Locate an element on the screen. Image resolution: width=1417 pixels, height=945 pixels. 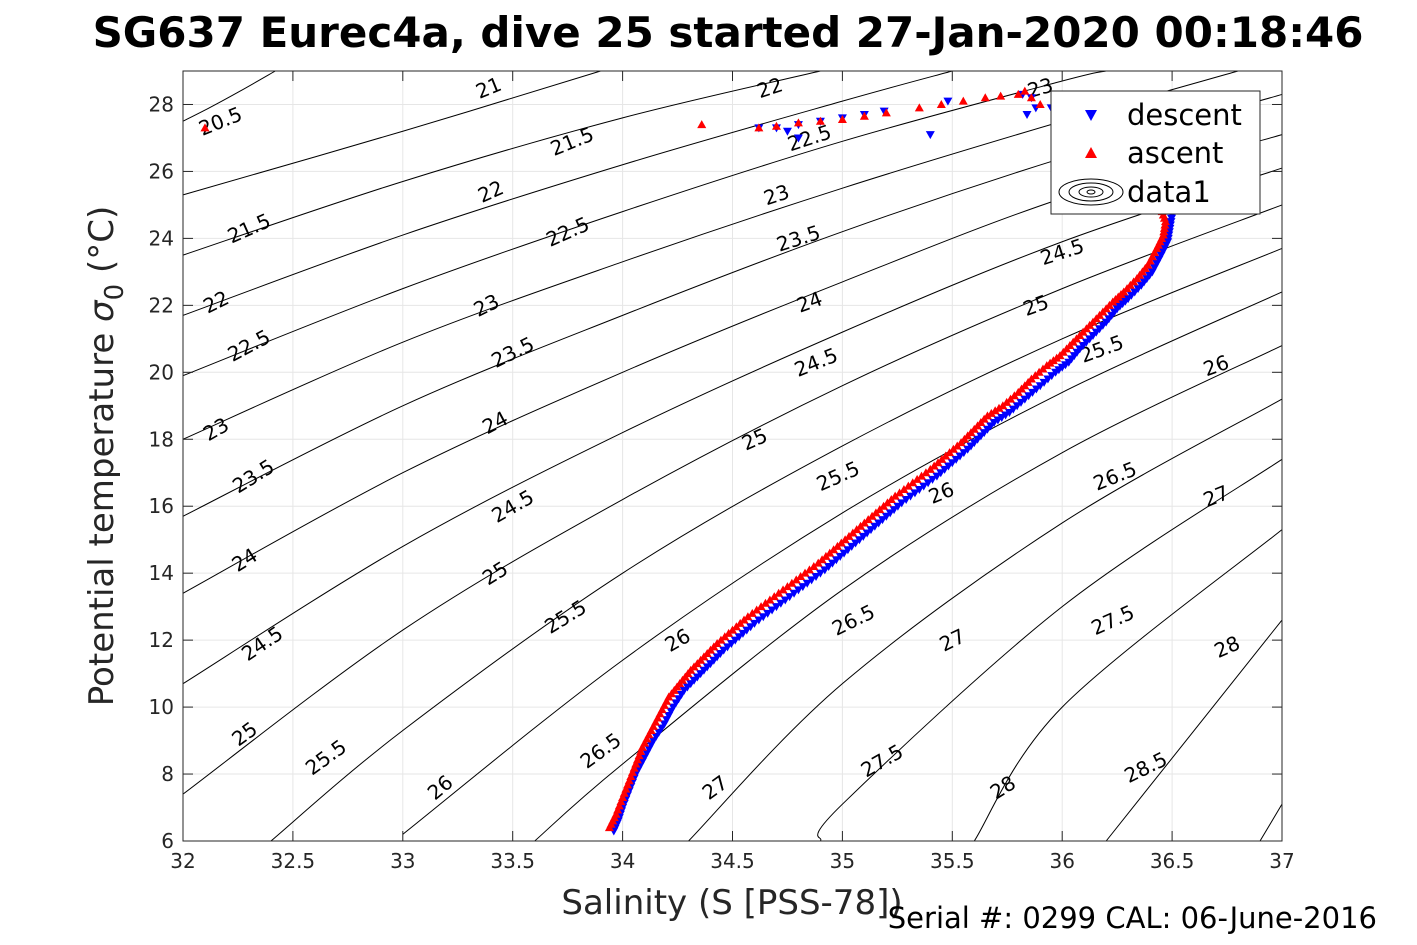
y-tick-label: 14 is located at coordinates (161, 573).